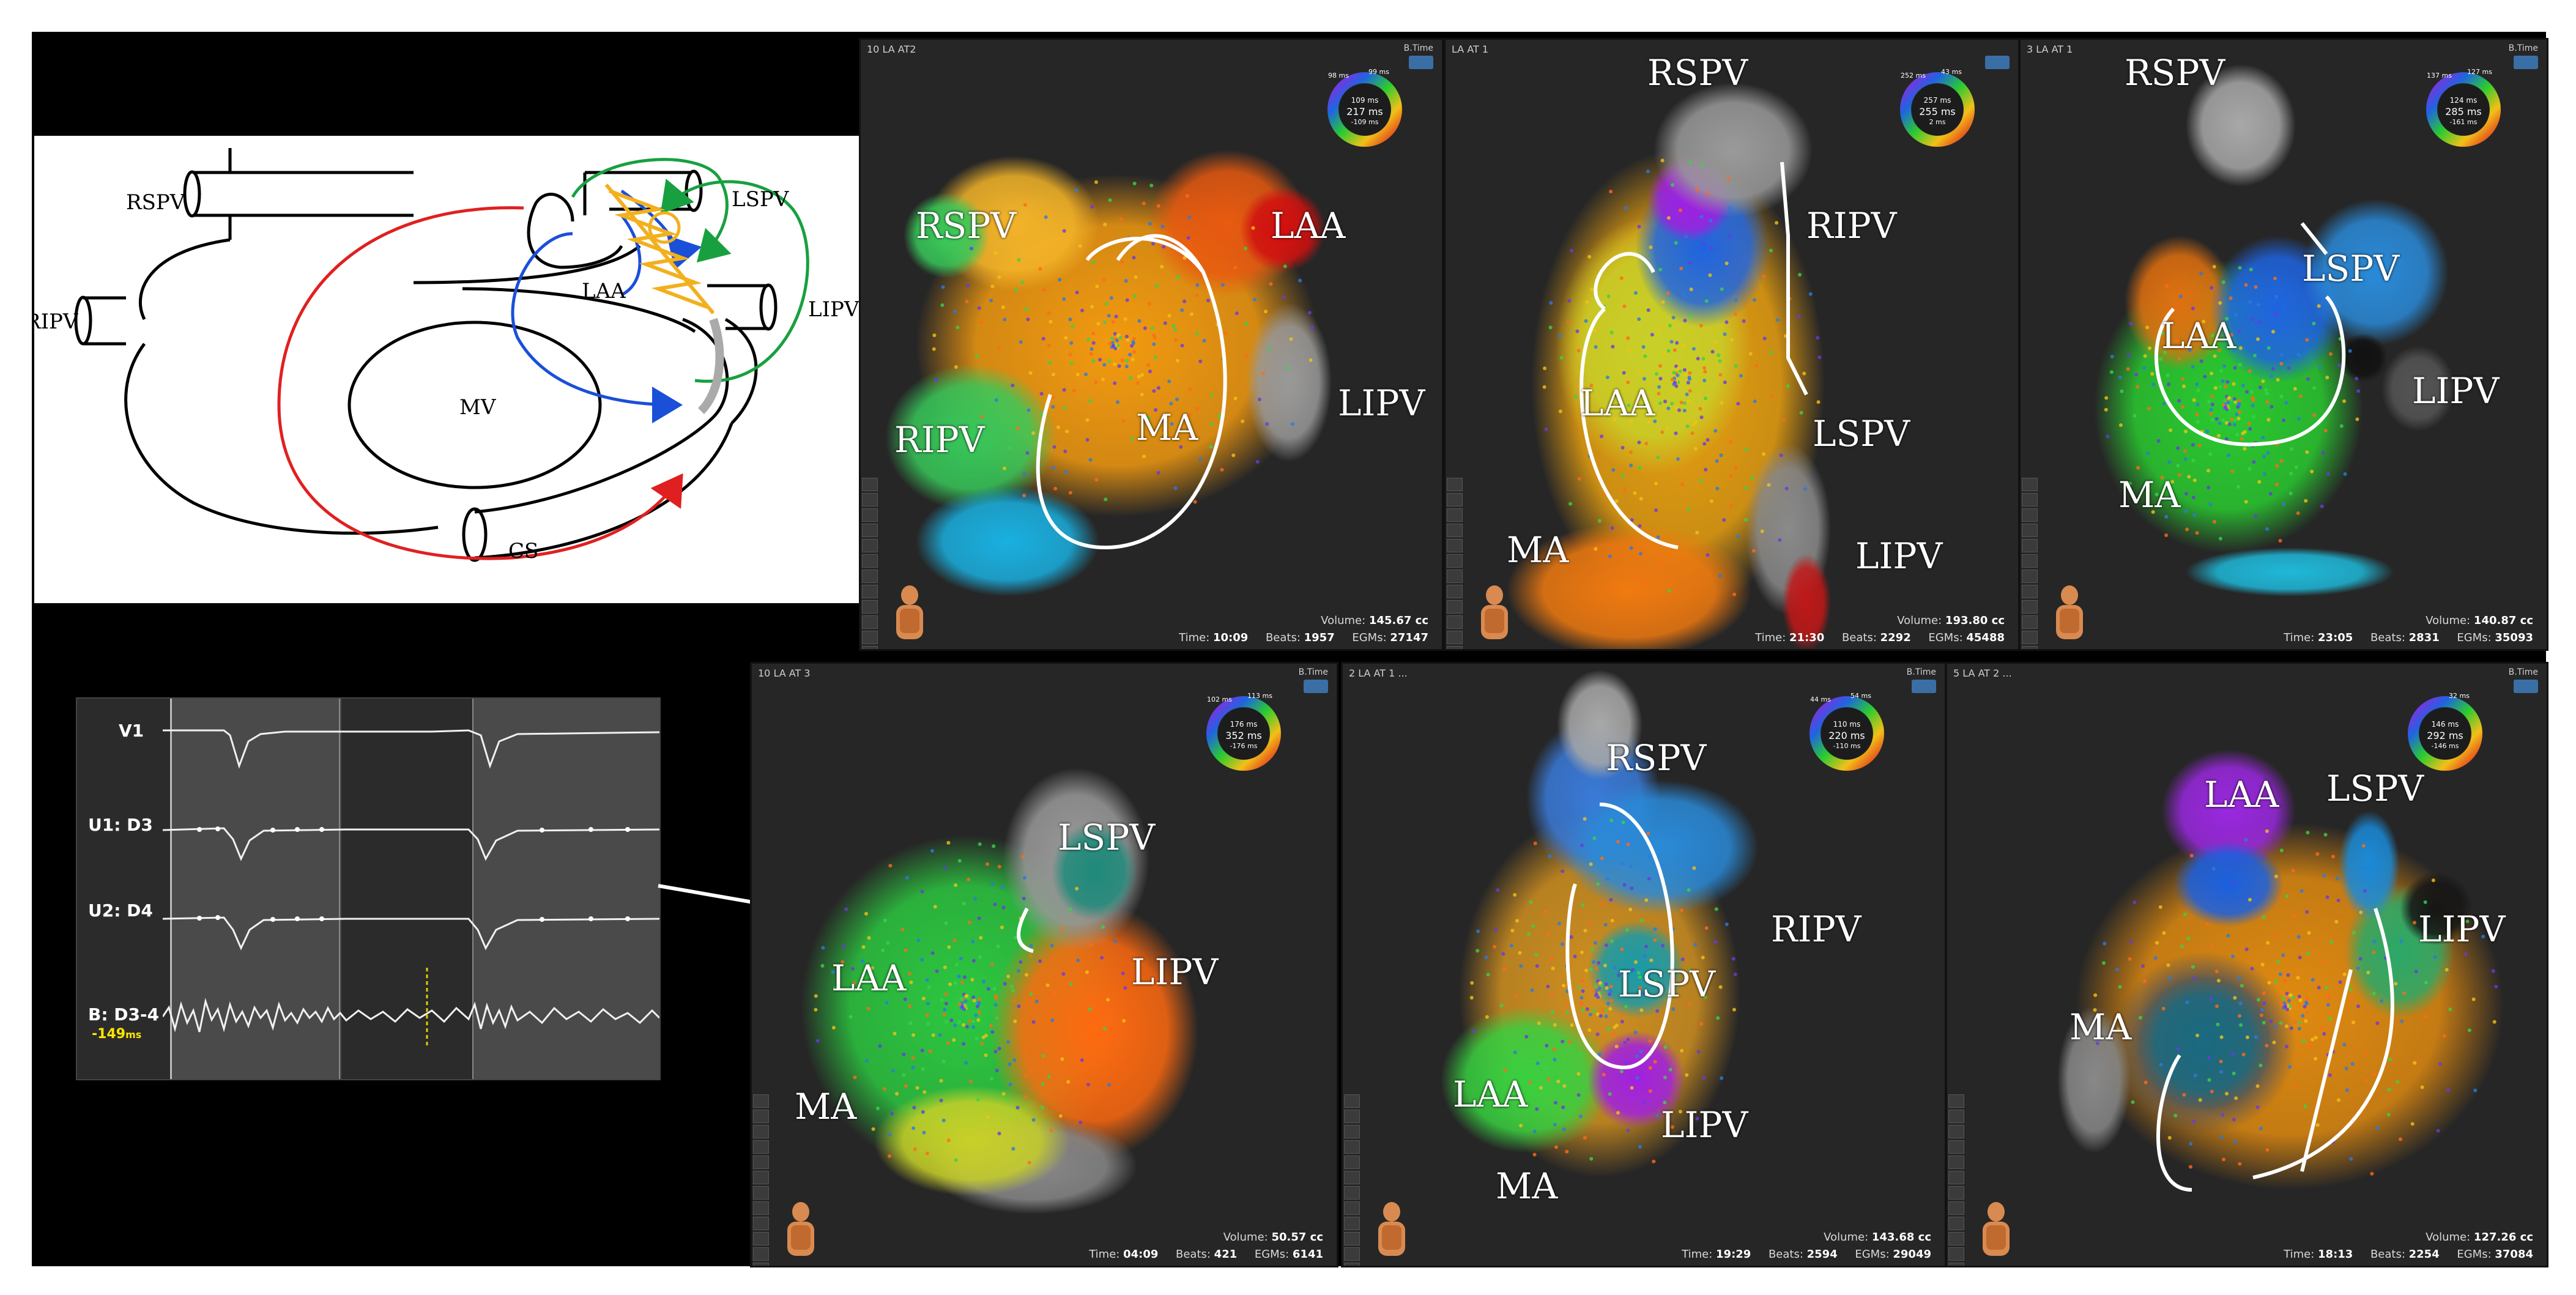  Describe the element at coordinates (1669, 366) in the screenshot. I see `activation-map` at that location.